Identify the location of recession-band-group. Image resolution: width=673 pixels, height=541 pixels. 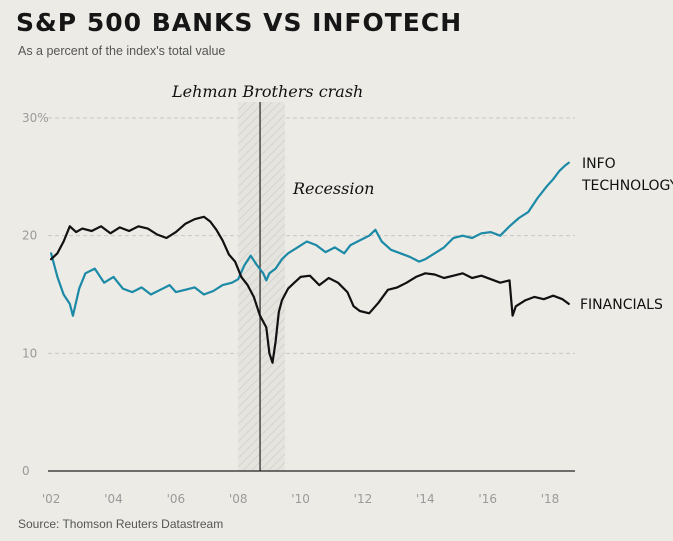
(261, 286).